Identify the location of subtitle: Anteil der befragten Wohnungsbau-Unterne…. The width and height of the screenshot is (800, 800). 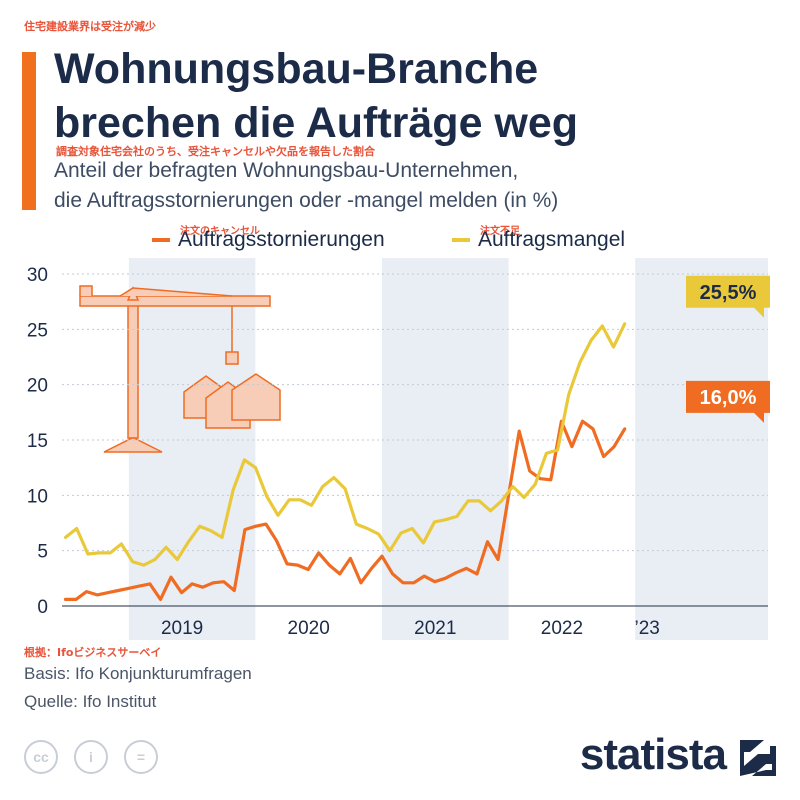
(414, 186).